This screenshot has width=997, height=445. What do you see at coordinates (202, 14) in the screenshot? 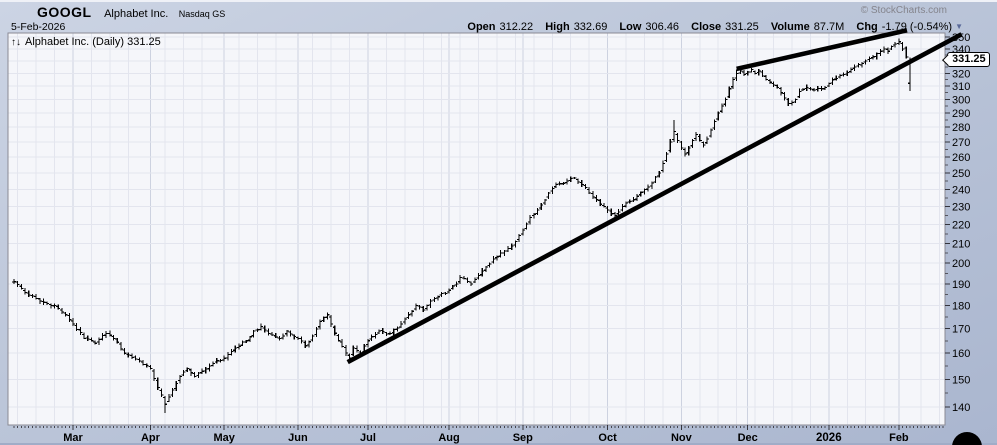
I see `exchange-name: Nasdaq GS` at bounding box center [202, 14].